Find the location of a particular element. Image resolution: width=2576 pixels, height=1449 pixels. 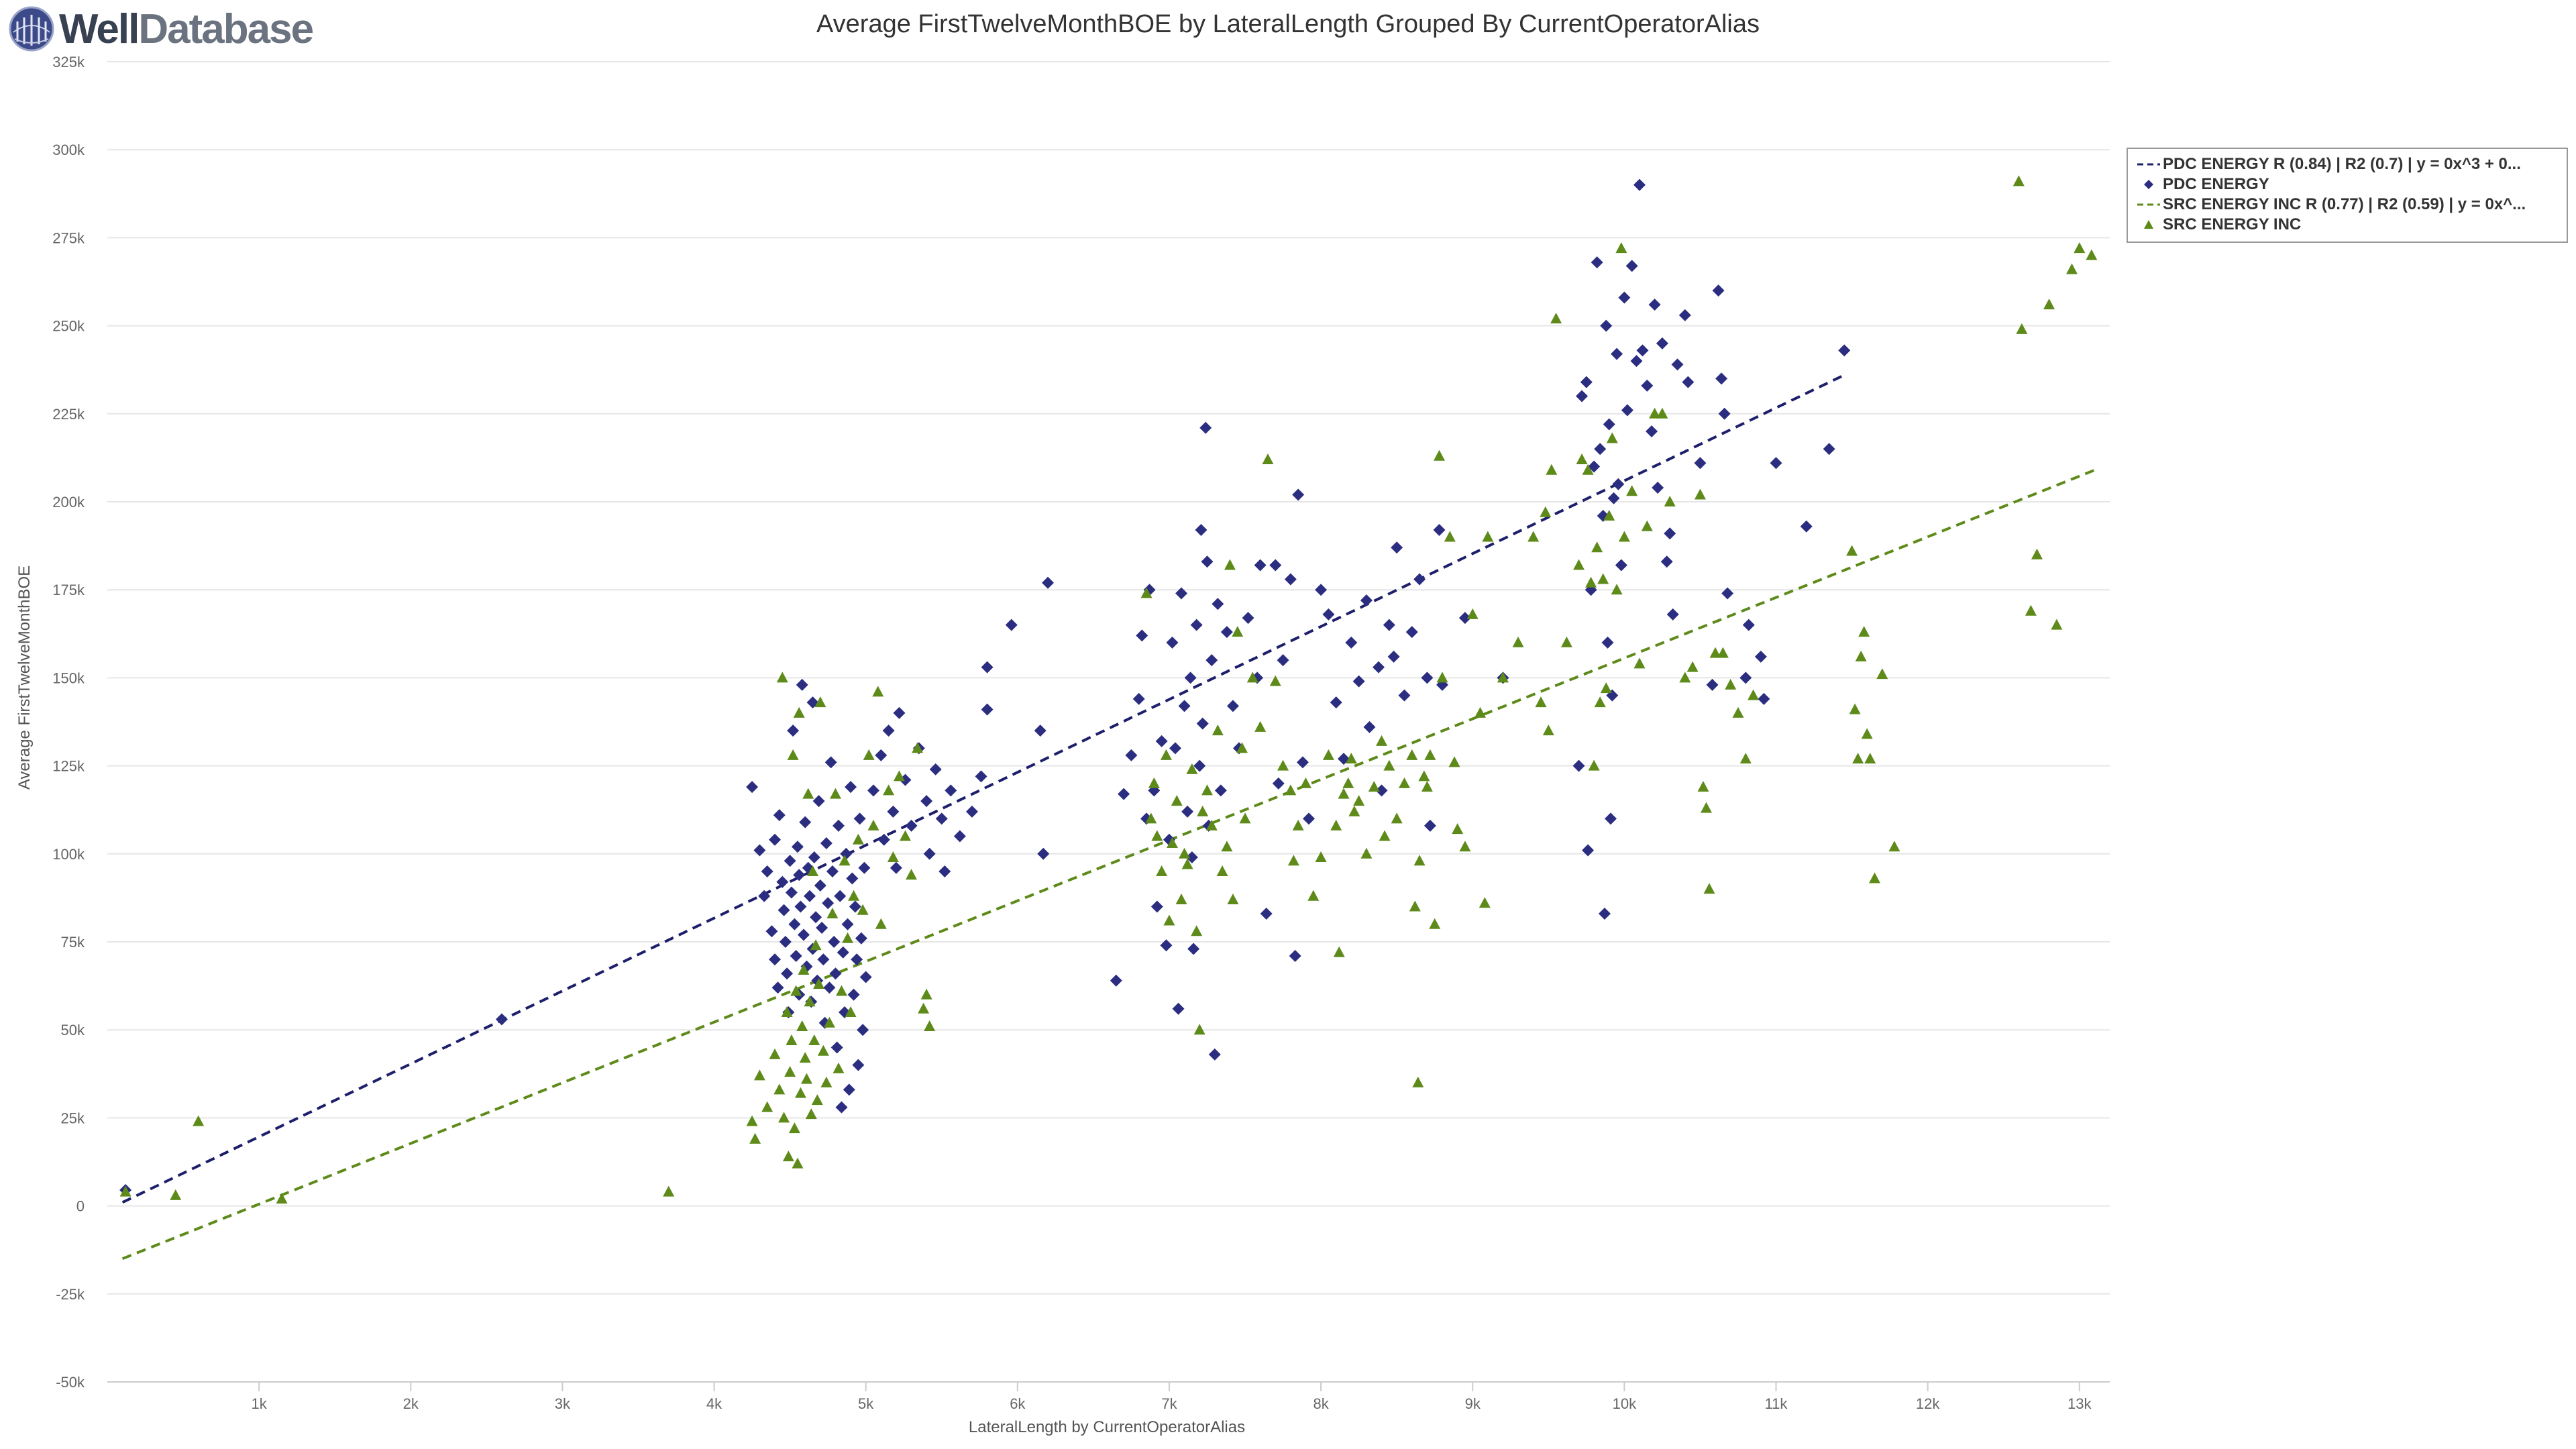

y-axis-label: Average FirstTwelveMonthBOE is located at coordinates (24, 678).